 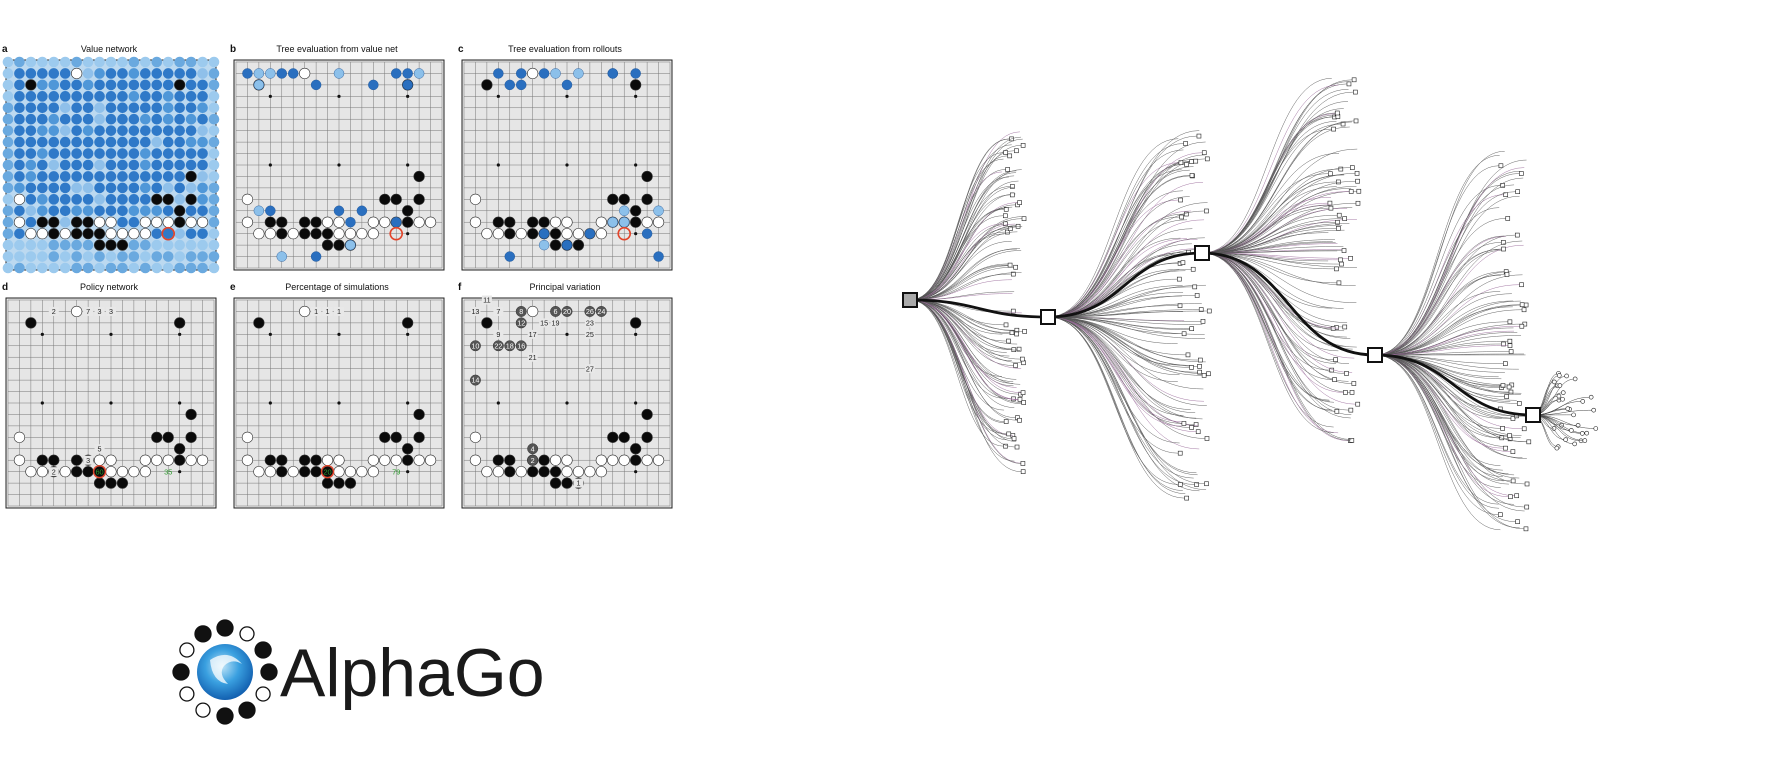 What do you see at coordinates (187, 650) in the screenshot?
I see `logo-white-stone` at bounding box center [187, 650].